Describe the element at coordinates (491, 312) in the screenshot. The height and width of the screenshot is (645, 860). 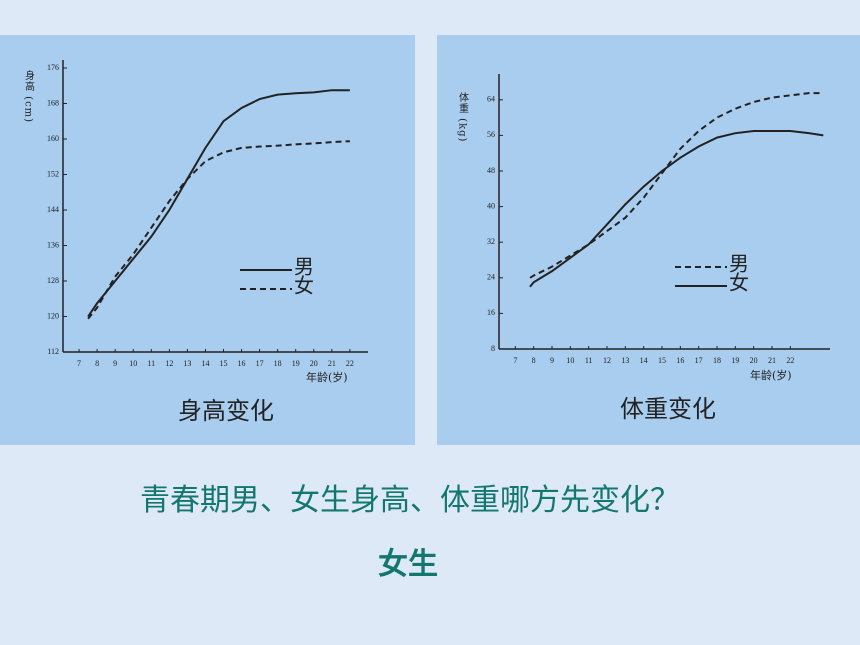
I see `y-tick-label: 16` at that location.